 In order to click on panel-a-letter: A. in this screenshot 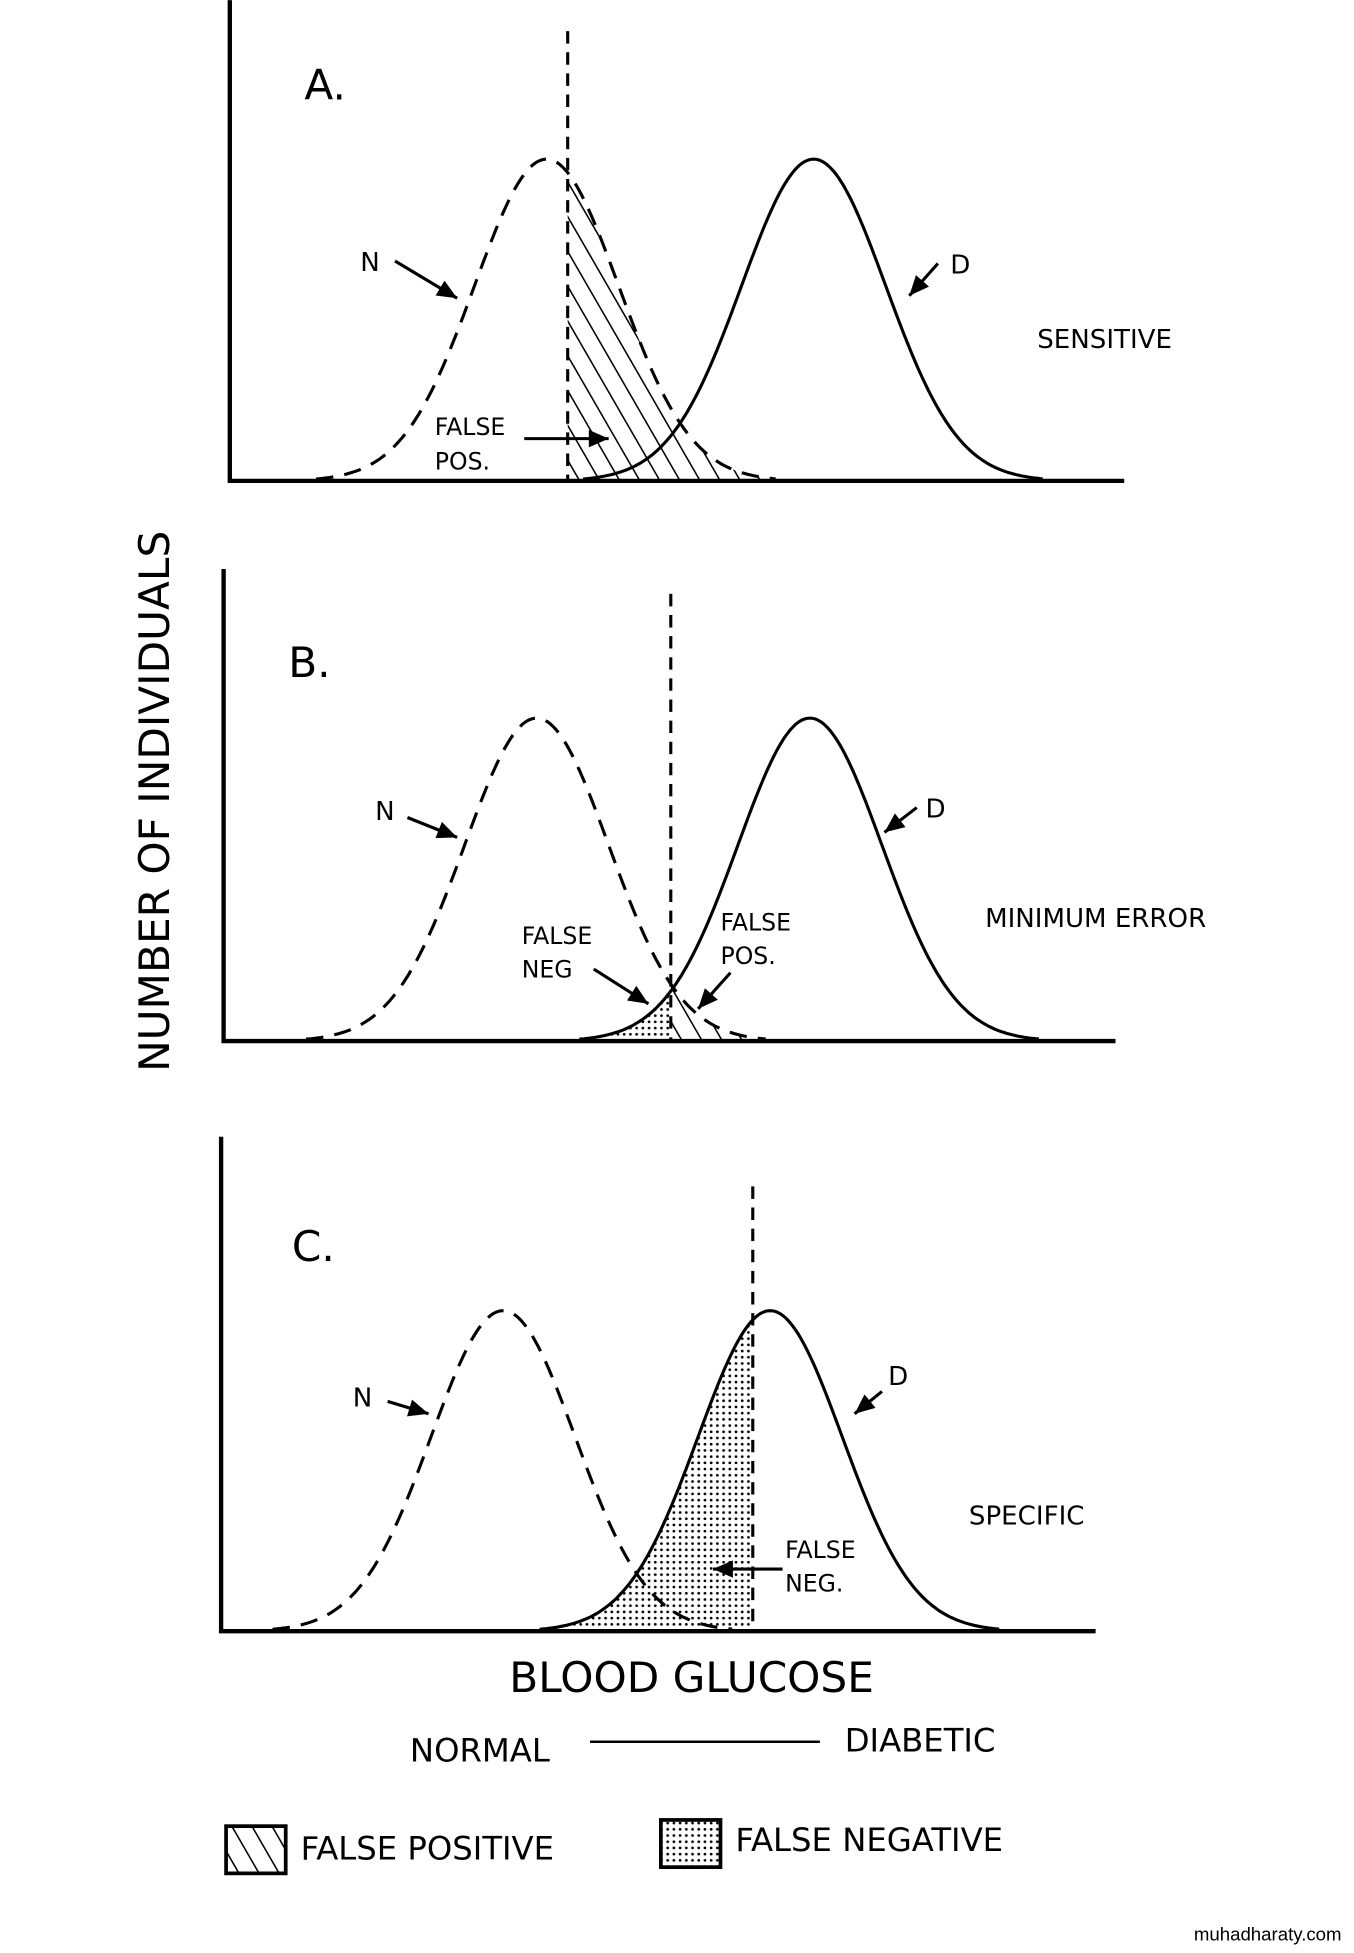, I will do `click(325, 85)`.